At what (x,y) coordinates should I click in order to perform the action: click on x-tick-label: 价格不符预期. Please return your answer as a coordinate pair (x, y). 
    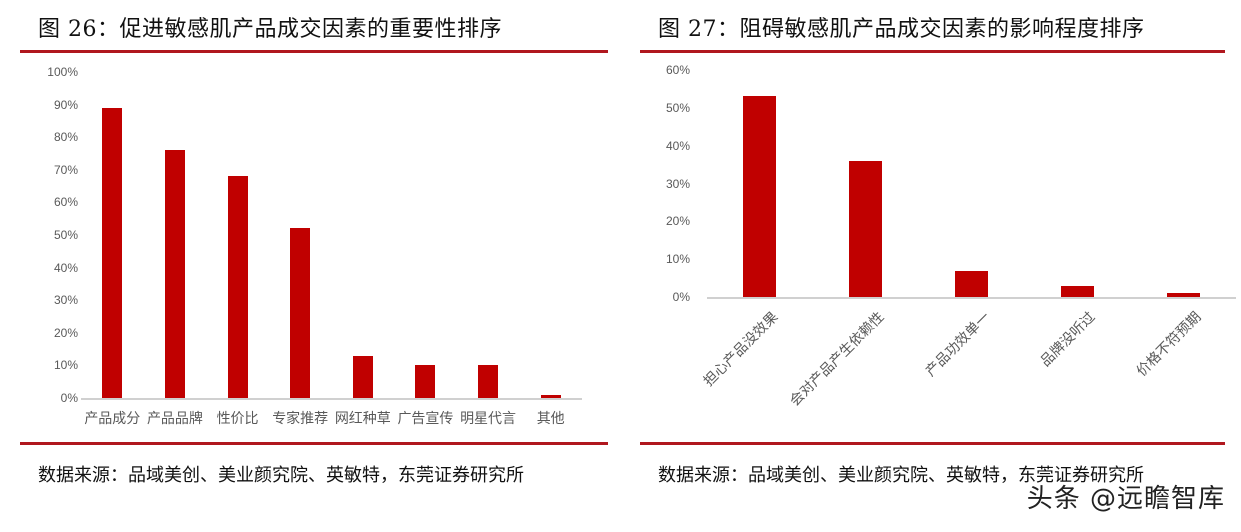
    Looking at the image, I should click on (1169, 344).